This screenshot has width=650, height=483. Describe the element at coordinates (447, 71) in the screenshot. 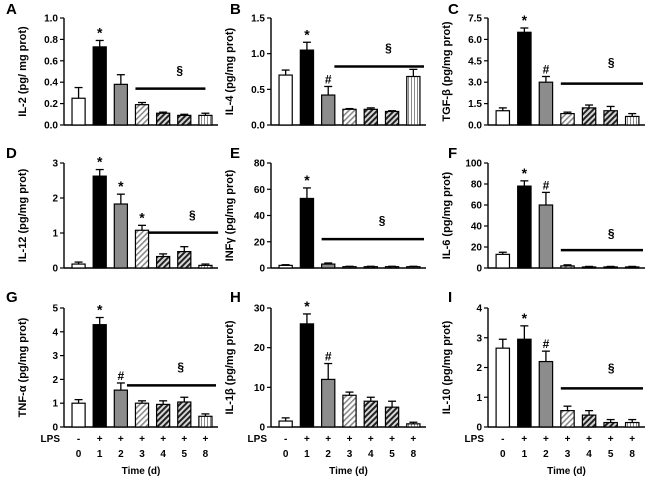

I see `y-axis-label: TGF-β (pg/mg prot)` at that location.